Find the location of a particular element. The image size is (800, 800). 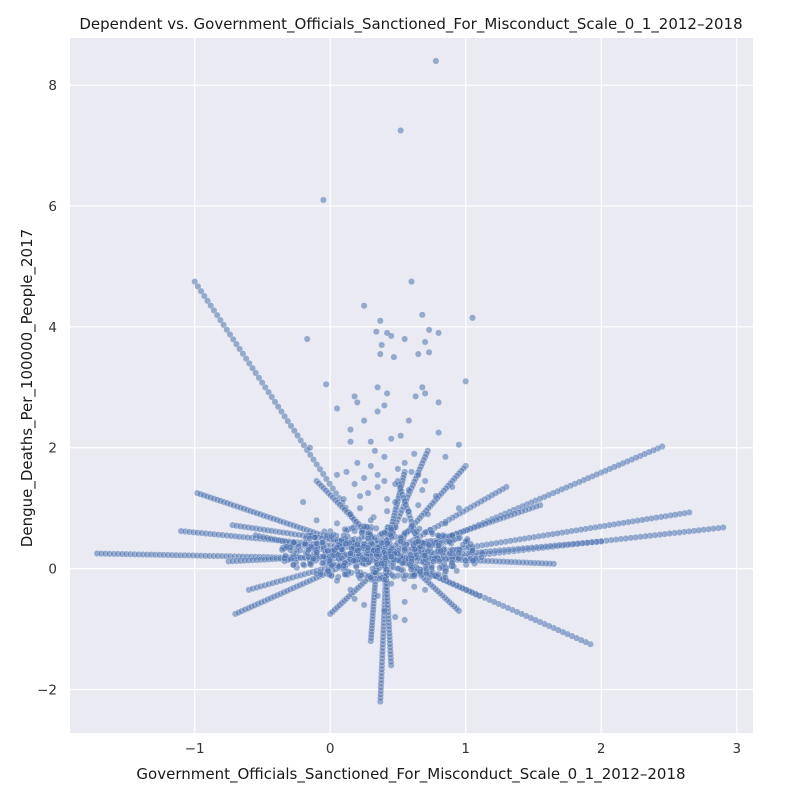

x-tick-label: −1 is located at coordinates (195, 749).